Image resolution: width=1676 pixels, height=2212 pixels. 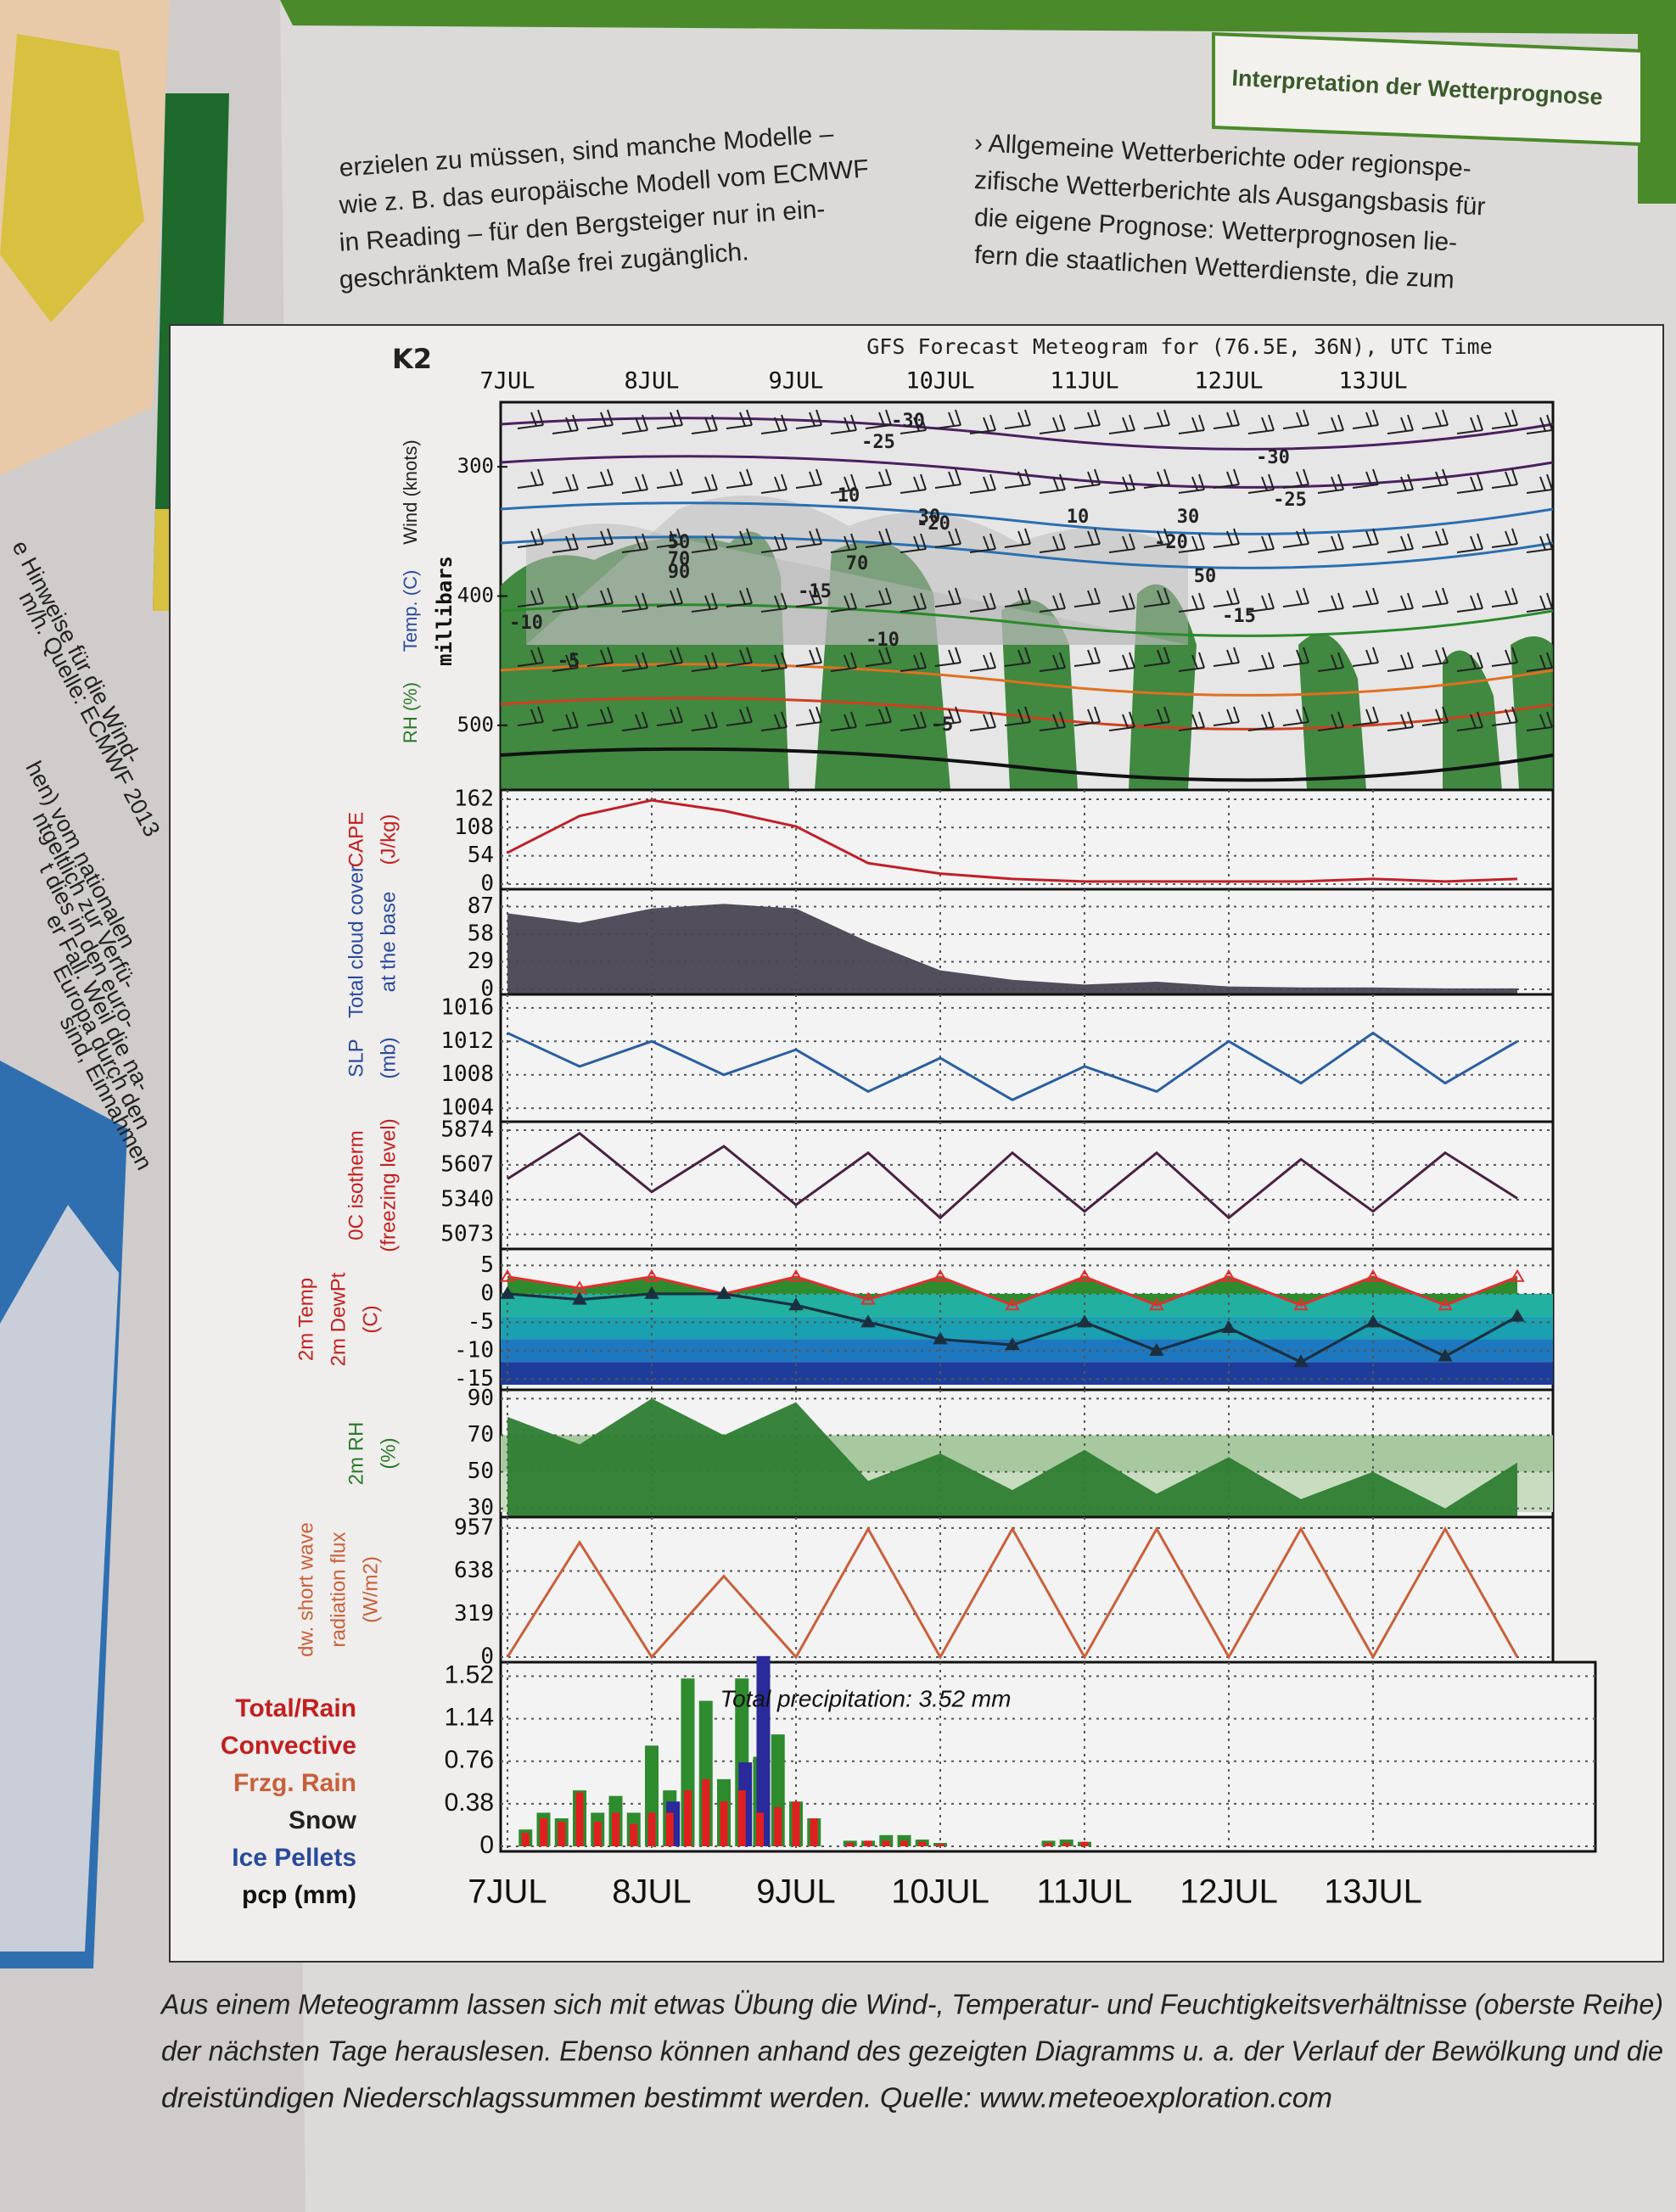 I want to click on temp-band, so click(x=1027, y=1373).